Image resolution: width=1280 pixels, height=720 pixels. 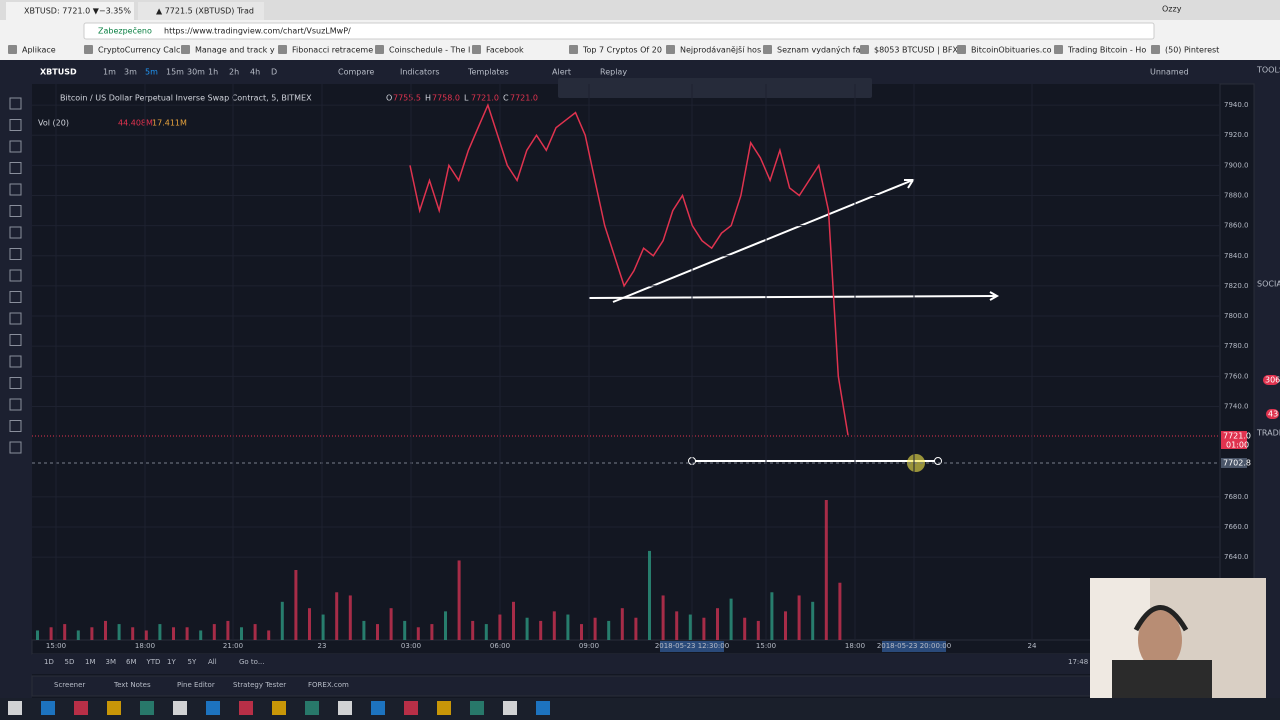 I want to click on bookmark: (50) Pinterest, so click(x=1192, y=50).